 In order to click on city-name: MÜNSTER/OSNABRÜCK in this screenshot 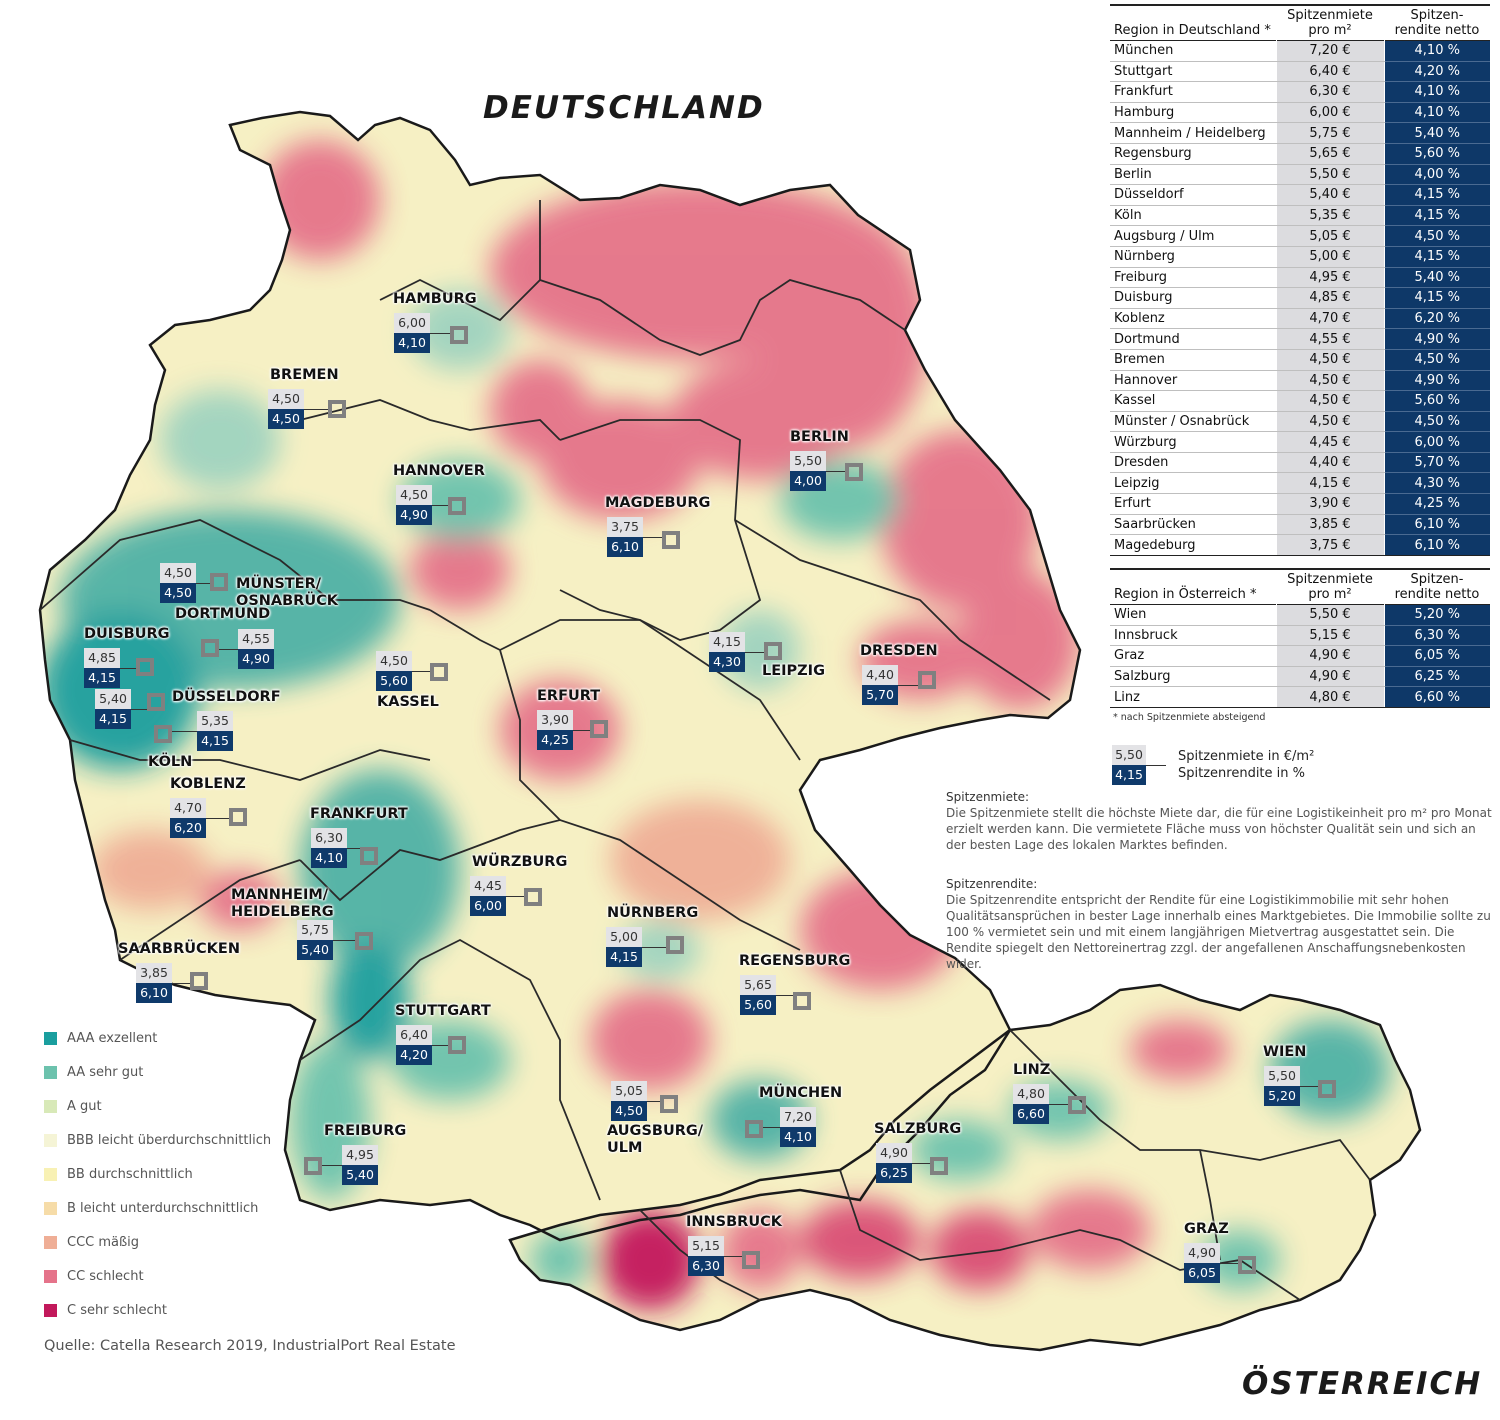, I will do `click(287, 592)`.